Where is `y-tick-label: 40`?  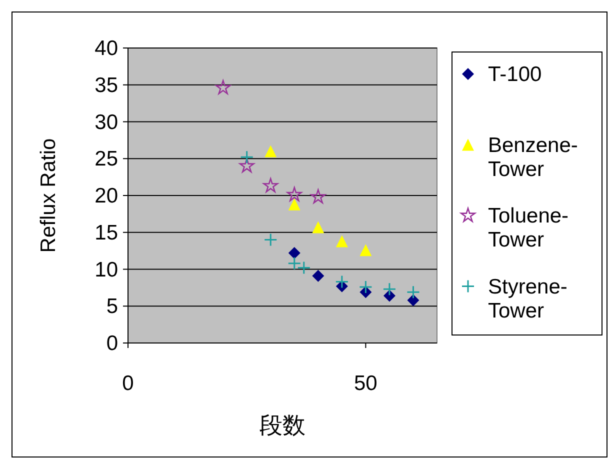
y-tick-label: 40 is located at coordinates (106, 48).